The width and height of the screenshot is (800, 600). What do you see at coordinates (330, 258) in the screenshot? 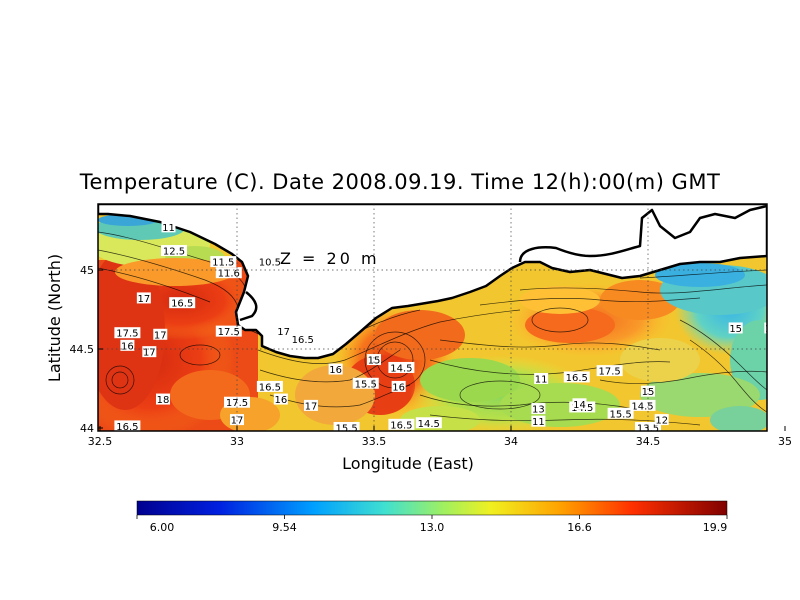
I see `depth-label: Z = 20 m` at bounding box center [330, 258].